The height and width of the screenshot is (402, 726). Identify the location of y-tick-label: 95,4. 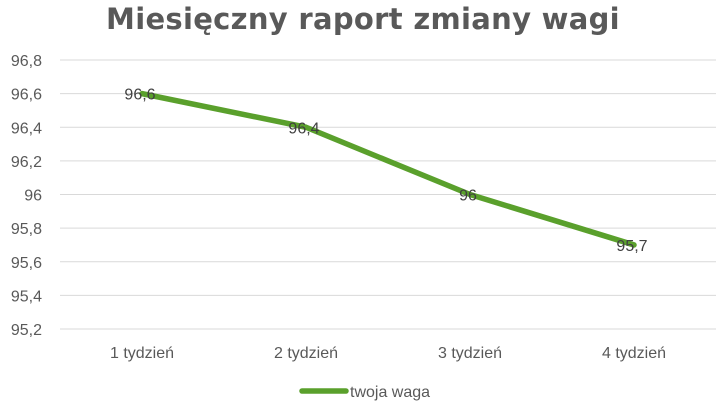
(26, 296).